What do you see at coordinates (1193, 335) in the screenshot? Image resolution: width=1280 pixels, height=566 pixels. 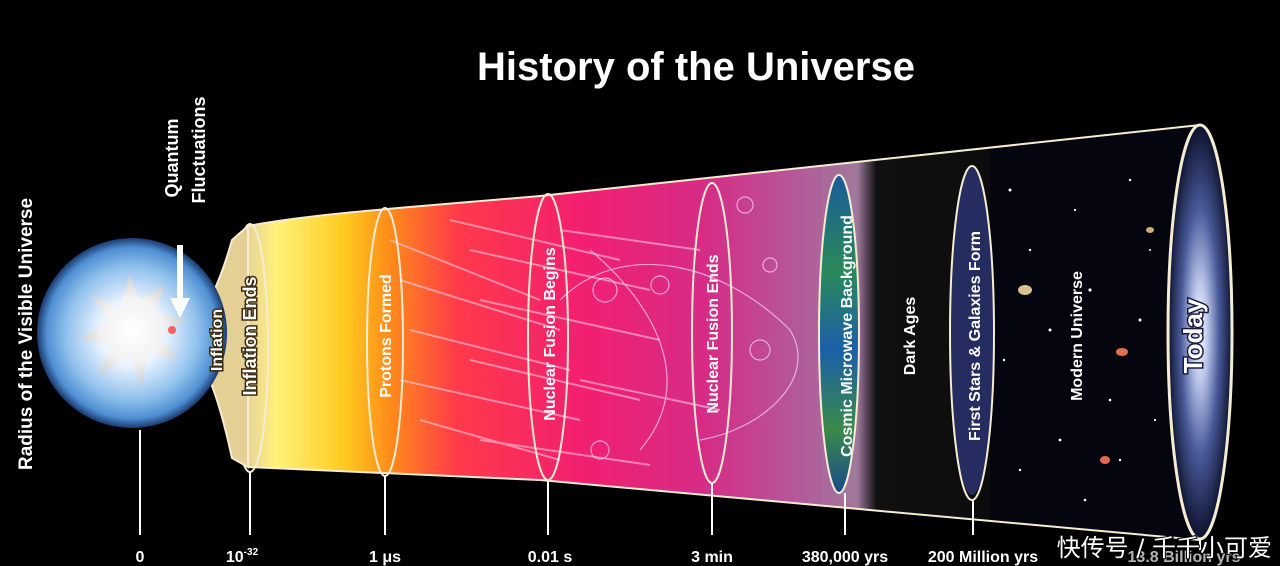 I see `stage-today: Today` at bounding box center [1193, 335].